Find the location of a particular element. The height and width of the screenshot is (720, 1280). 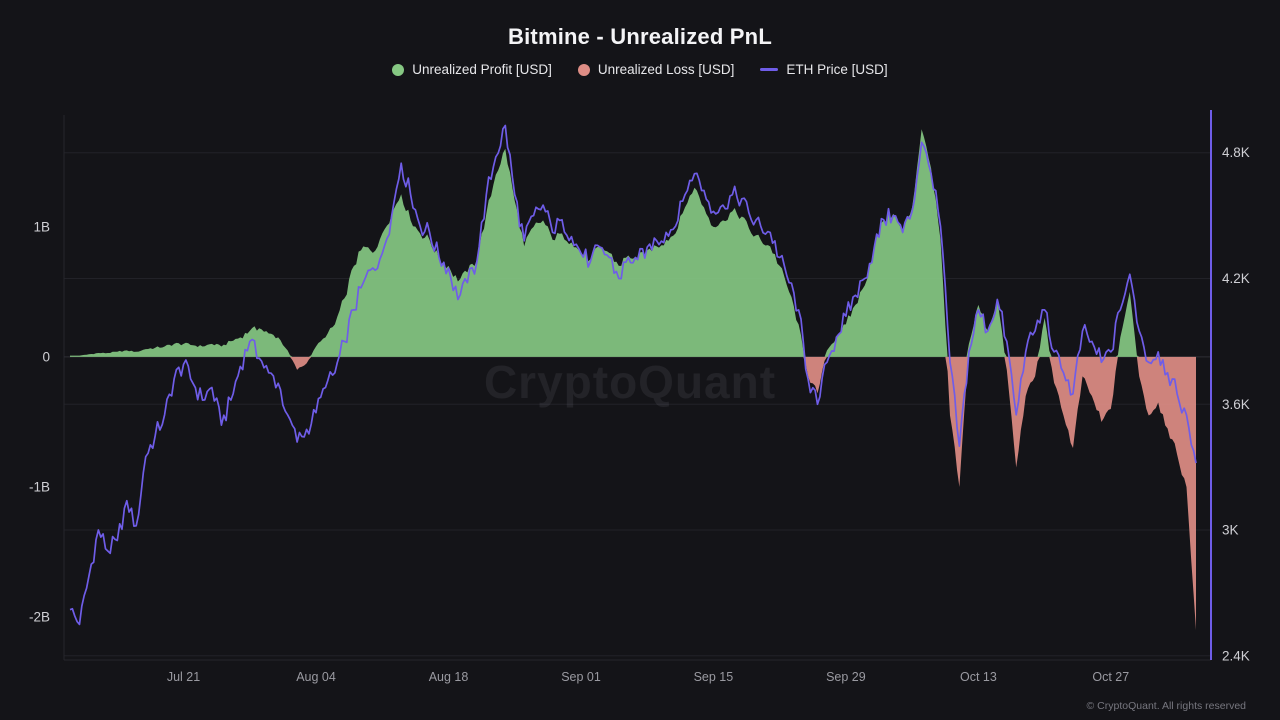

legend-item-unrealized-profit: Unrealized Profit [USD] is located at coordinates (472, 69).